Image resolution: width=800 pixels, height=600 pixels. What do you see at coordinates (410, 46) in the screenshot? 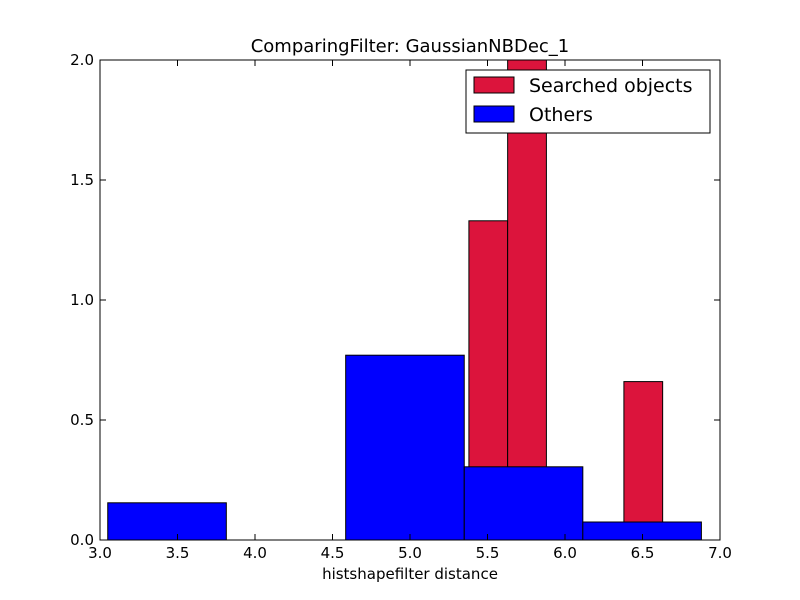
I see `chart-title: ComparingFilter: GaussianNBDec_1` at bounding box center [410, 46].